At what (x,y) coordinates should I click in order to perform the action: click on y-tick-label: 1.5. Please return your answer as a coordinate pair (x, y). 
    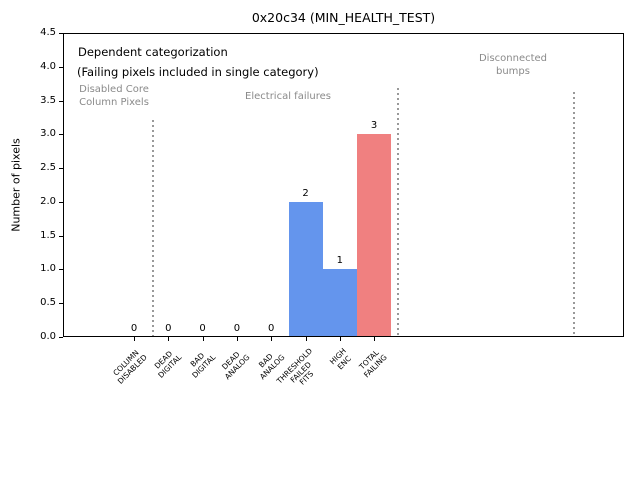
    Looking at the image, I should click on (48, 235).